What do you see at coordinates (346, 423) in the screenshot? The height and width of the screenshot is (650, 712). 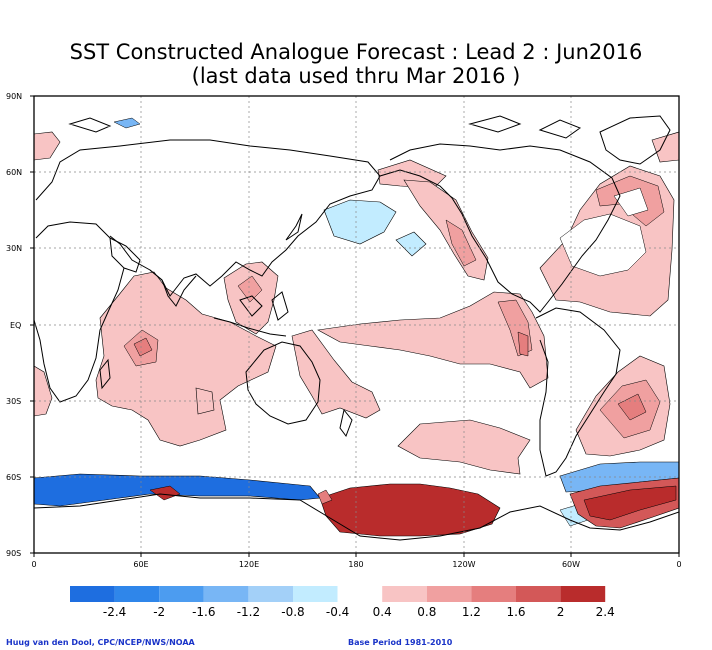 I see `new-zealand-coast` at bounding box center [346, 423].